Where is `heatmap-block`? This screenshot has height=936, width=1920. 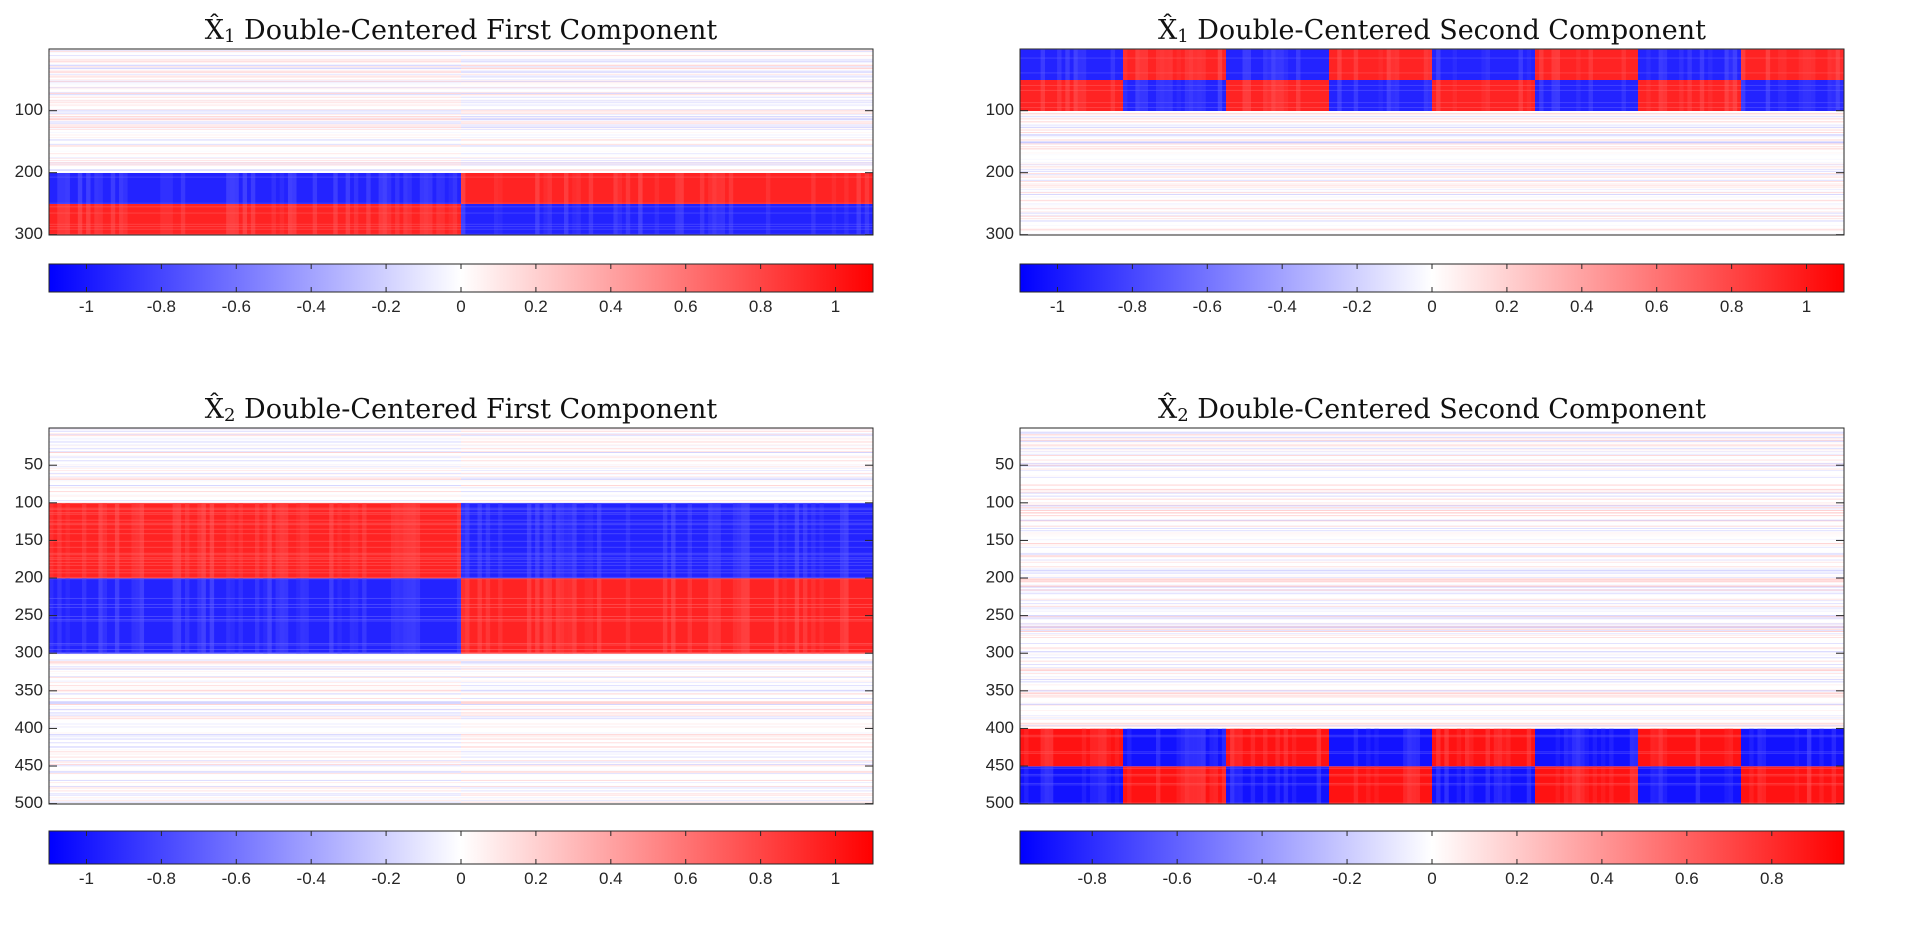
heatmap-block is located at coordinates (667, 188).